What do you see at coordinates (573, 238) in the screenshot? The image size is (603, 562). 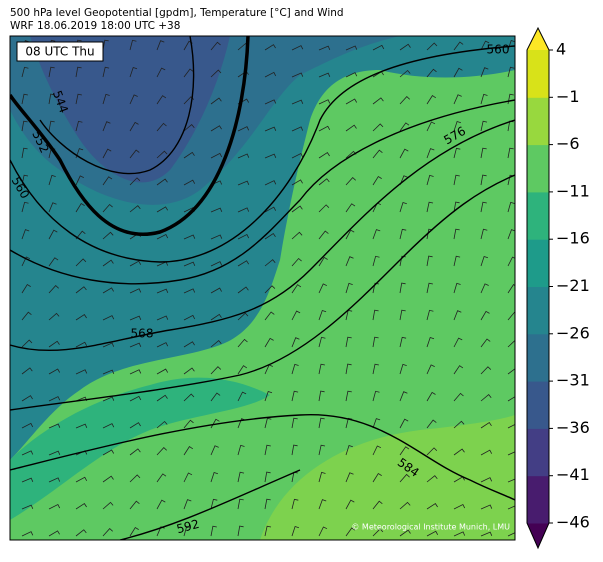 I see `colorbar-tick-label: −16` at bounding box center [573, 238].